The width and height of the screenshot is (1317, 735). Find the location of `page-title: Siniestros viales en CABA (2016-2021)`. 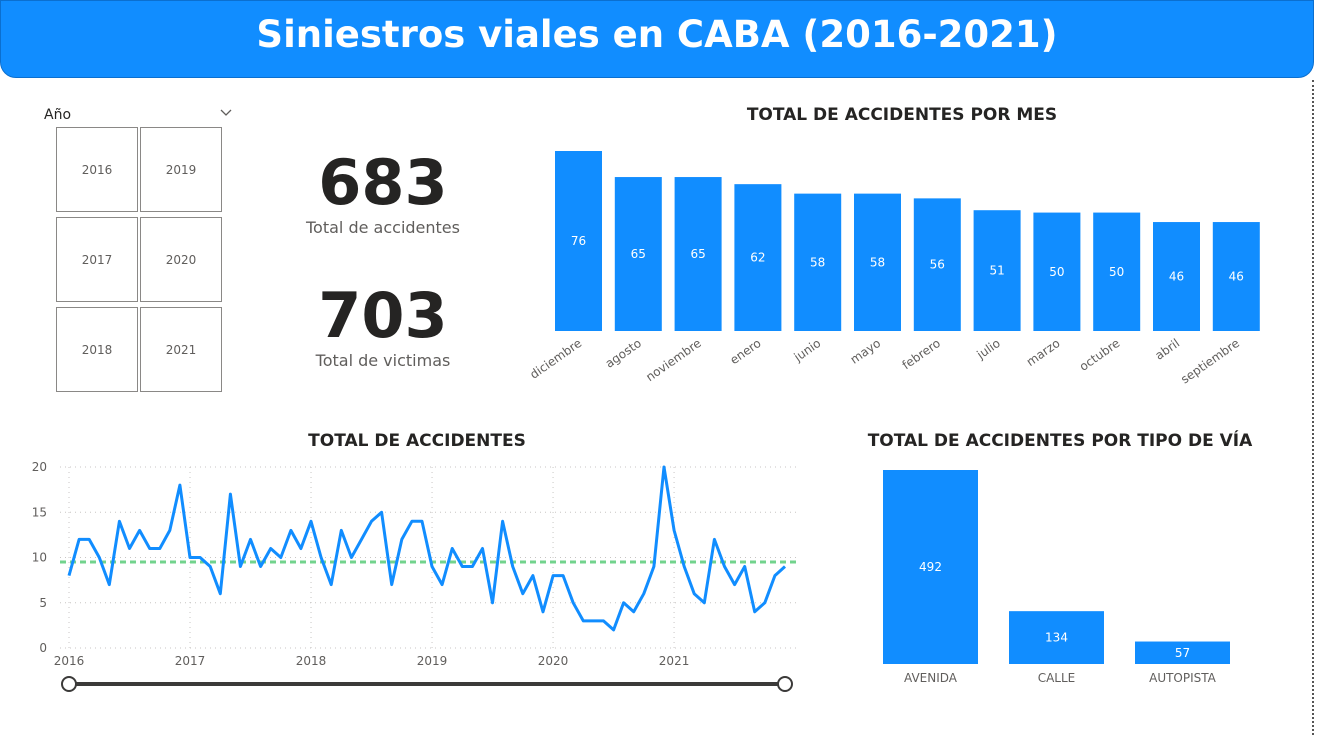

page-title: Siniestros viales en CABA (2016-2021) is located at coordinates (657, 34).